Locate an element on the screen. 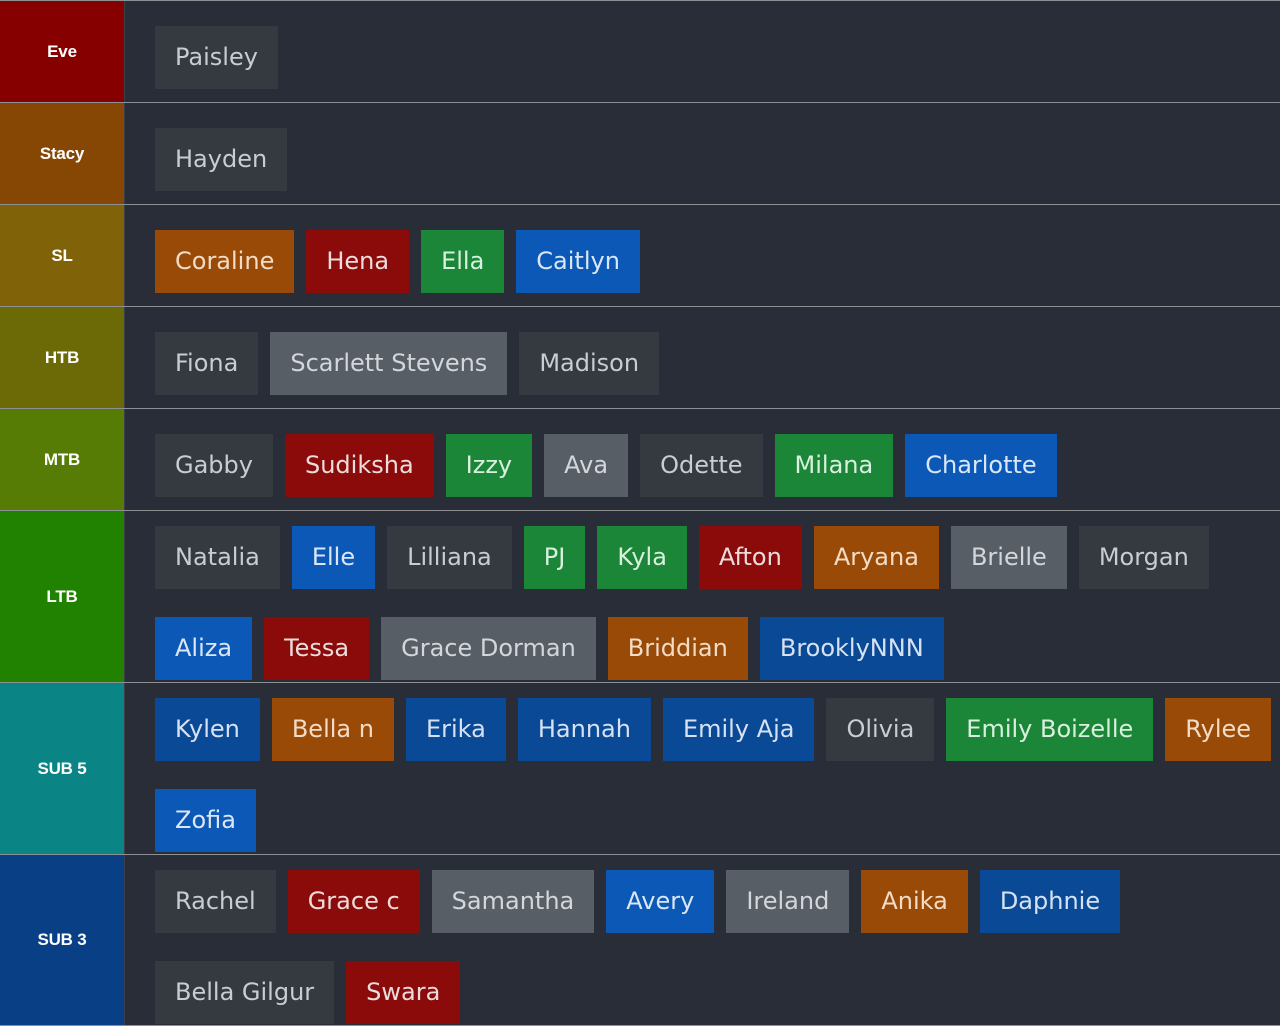 This screenshot has height=1026, width=1280. tier-item-chip: Izzy is located at coordinates (489, 465).